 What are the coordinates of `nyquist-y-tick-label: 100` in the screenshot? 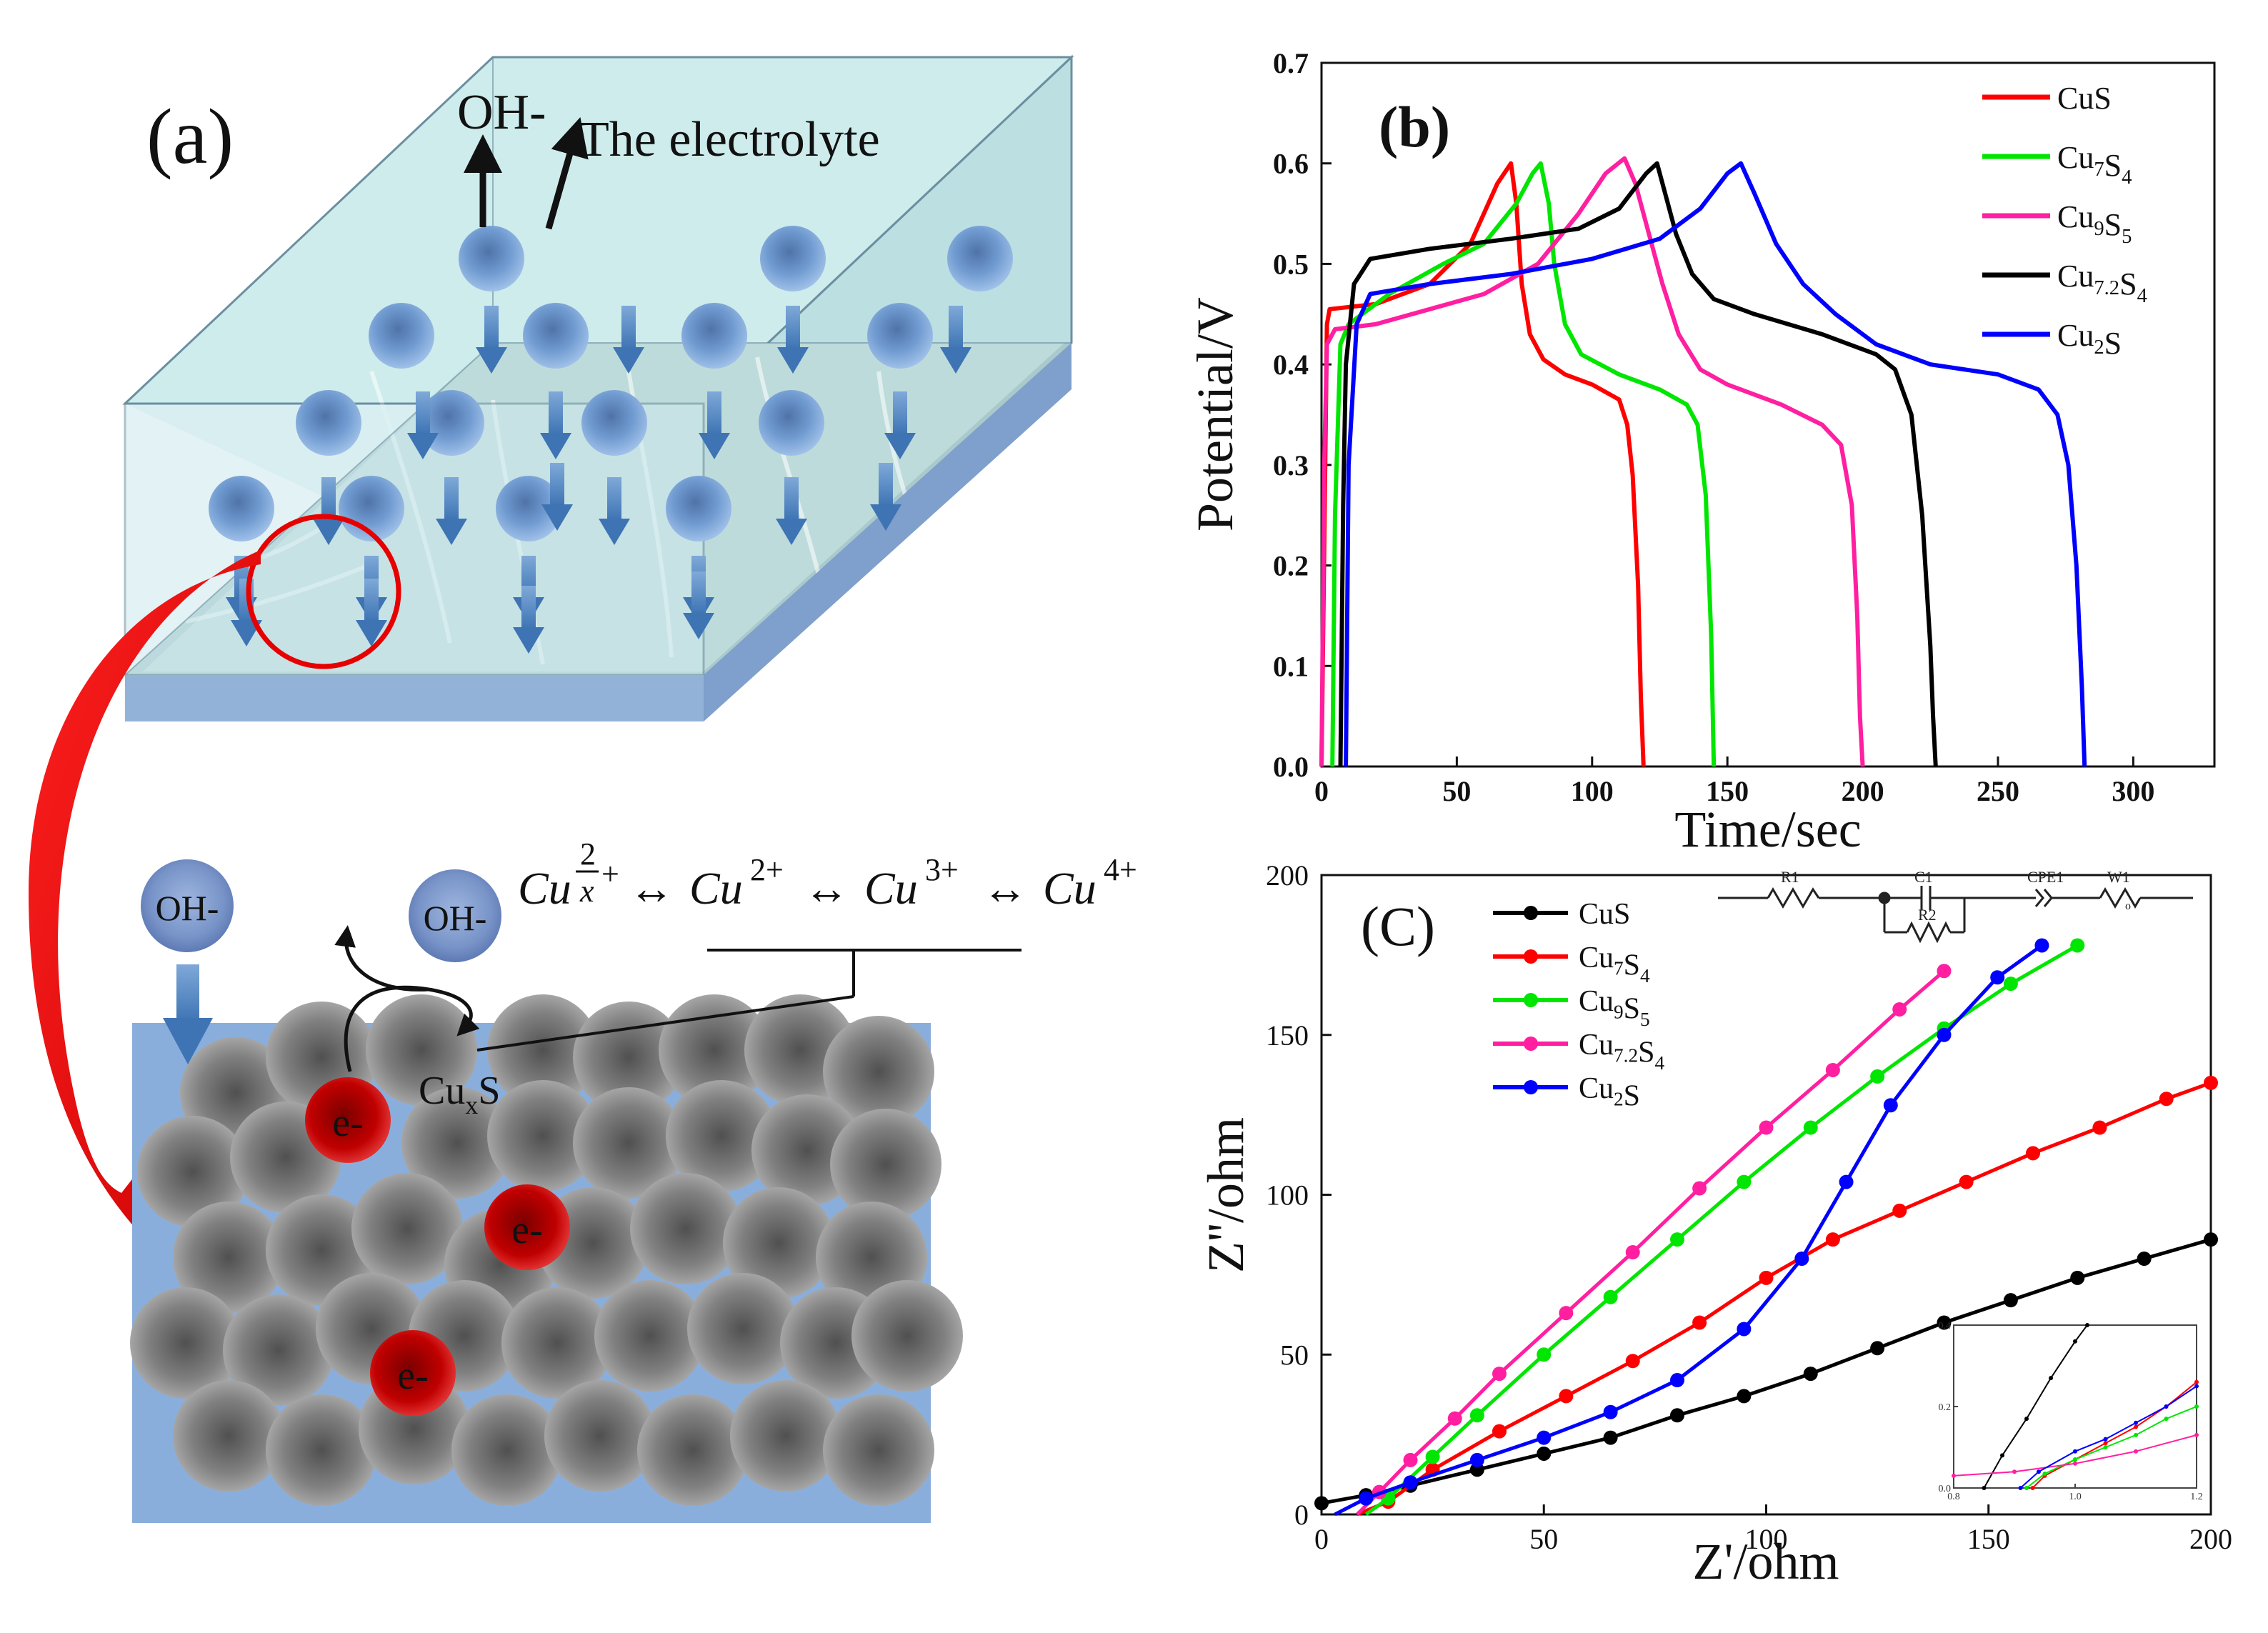 It's located at (1287, 1195).